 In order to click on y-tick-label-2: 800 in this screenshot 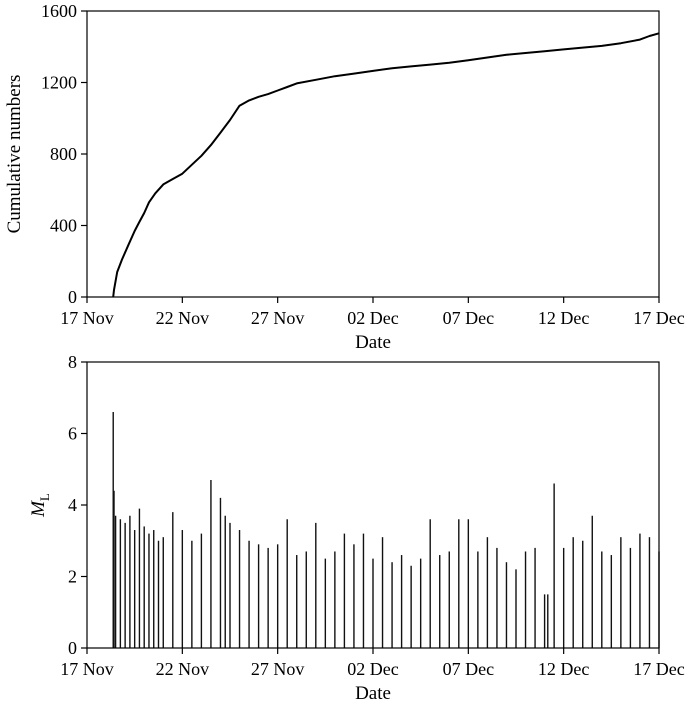, I will do `click(63, 154)`.